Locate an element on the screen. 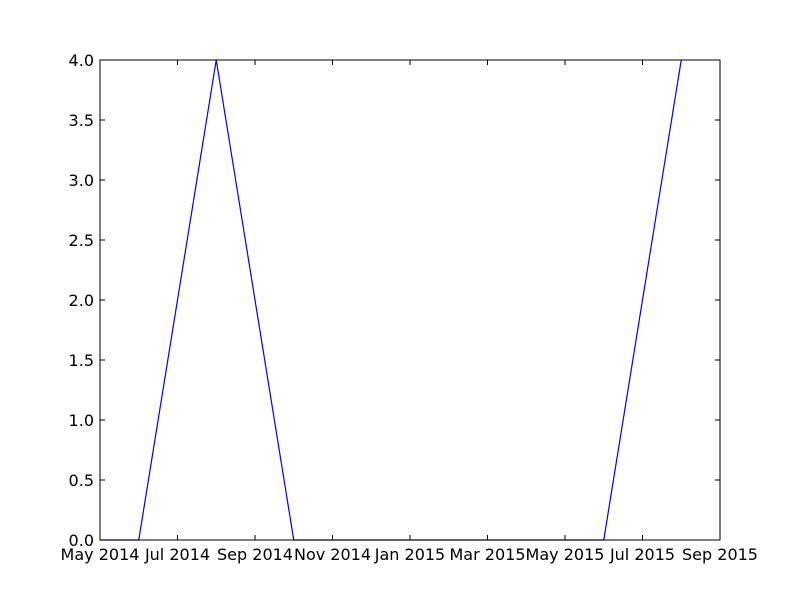 The width and height of the screenshot is (800, 600). y-tick-label: 3.5 is located at coordinates (81, 120).